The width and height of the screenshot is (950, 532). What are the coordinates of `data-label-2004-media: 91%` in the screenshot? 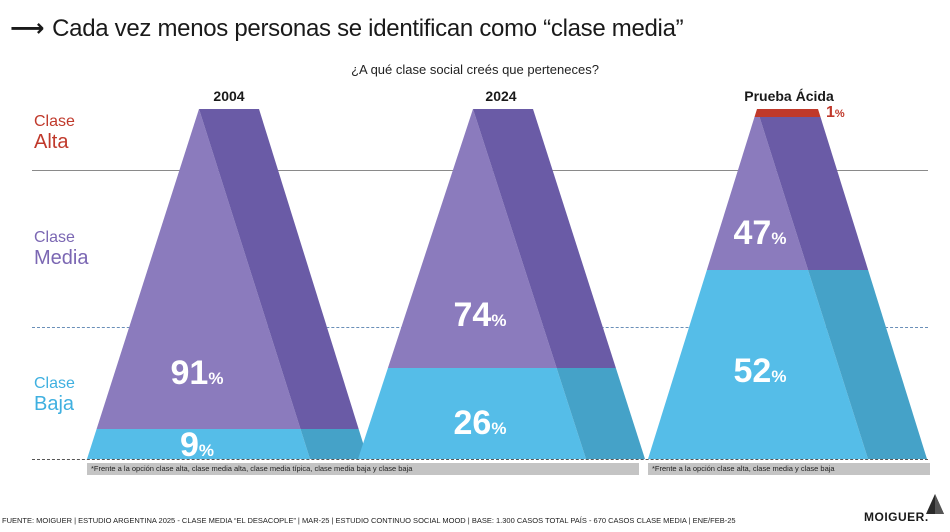 It's located at (197, 373).